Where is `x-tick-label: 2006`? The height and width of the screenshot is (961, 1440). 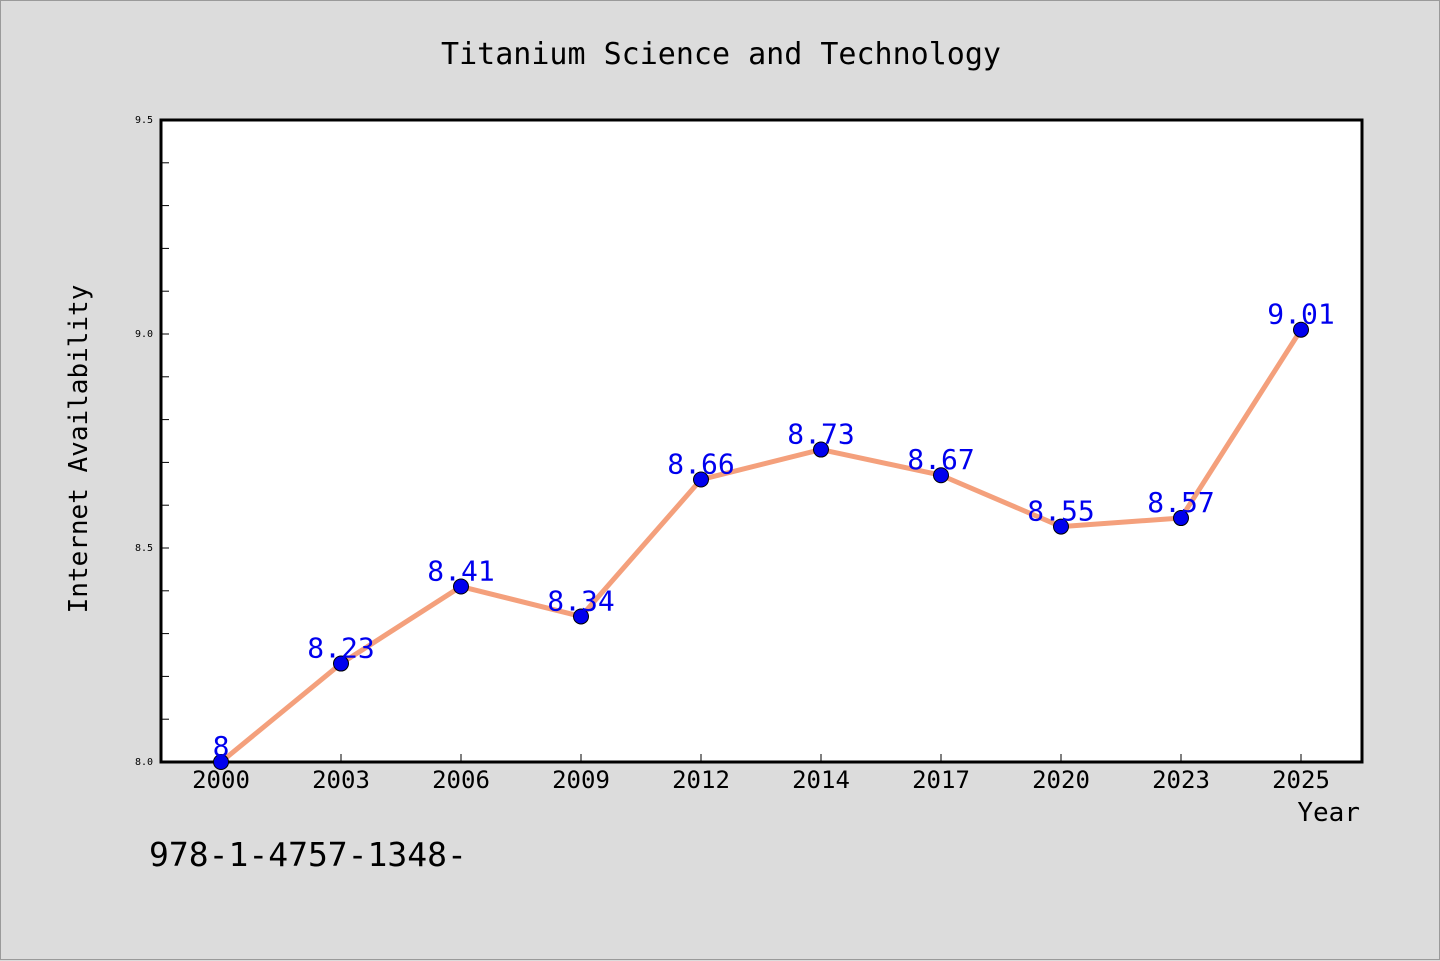 x-tick-label: 2006 is located at coordinates (461, 780).